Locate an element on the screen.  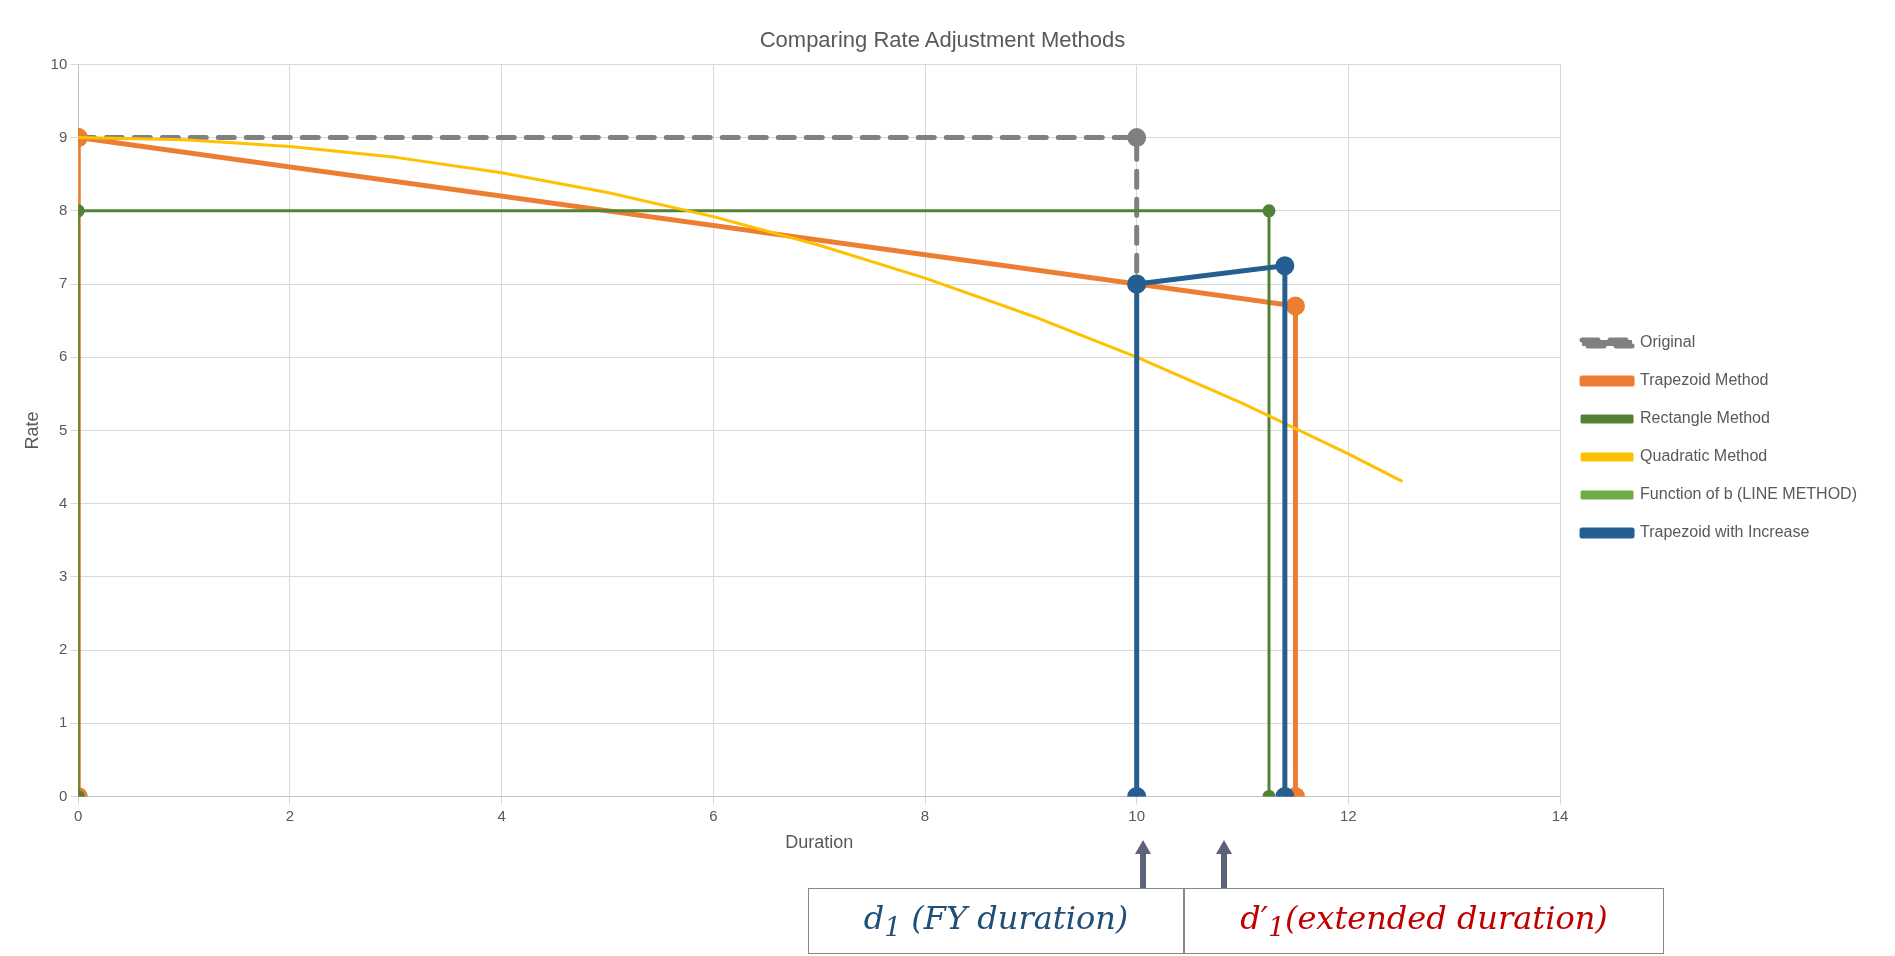
y-tick-label: 9 is located at coordinates (63, 136).